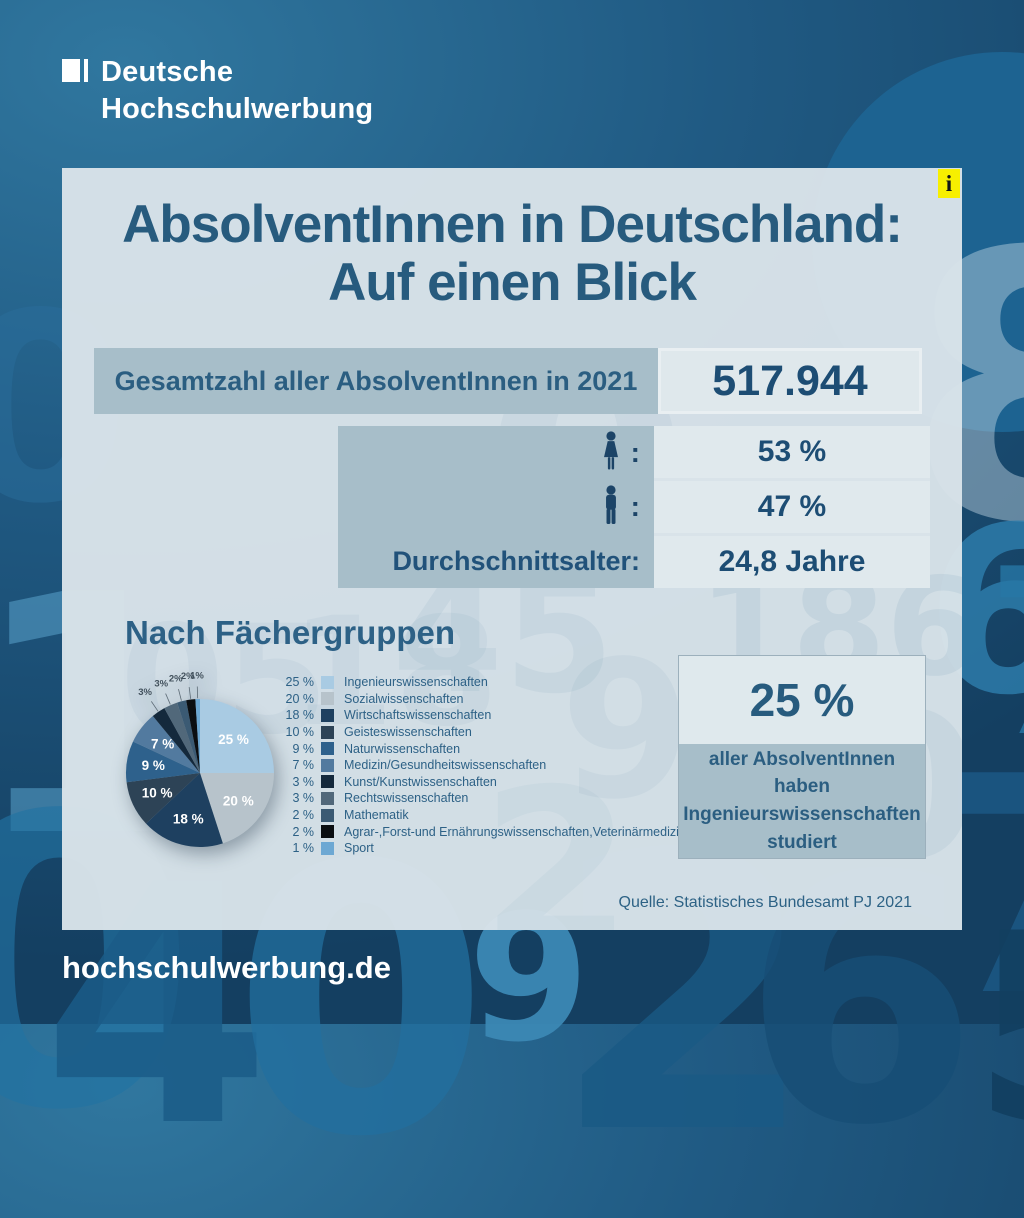 The image size is (1024, 1218). I want to click on brand-logo-icon, so click(75, 93).